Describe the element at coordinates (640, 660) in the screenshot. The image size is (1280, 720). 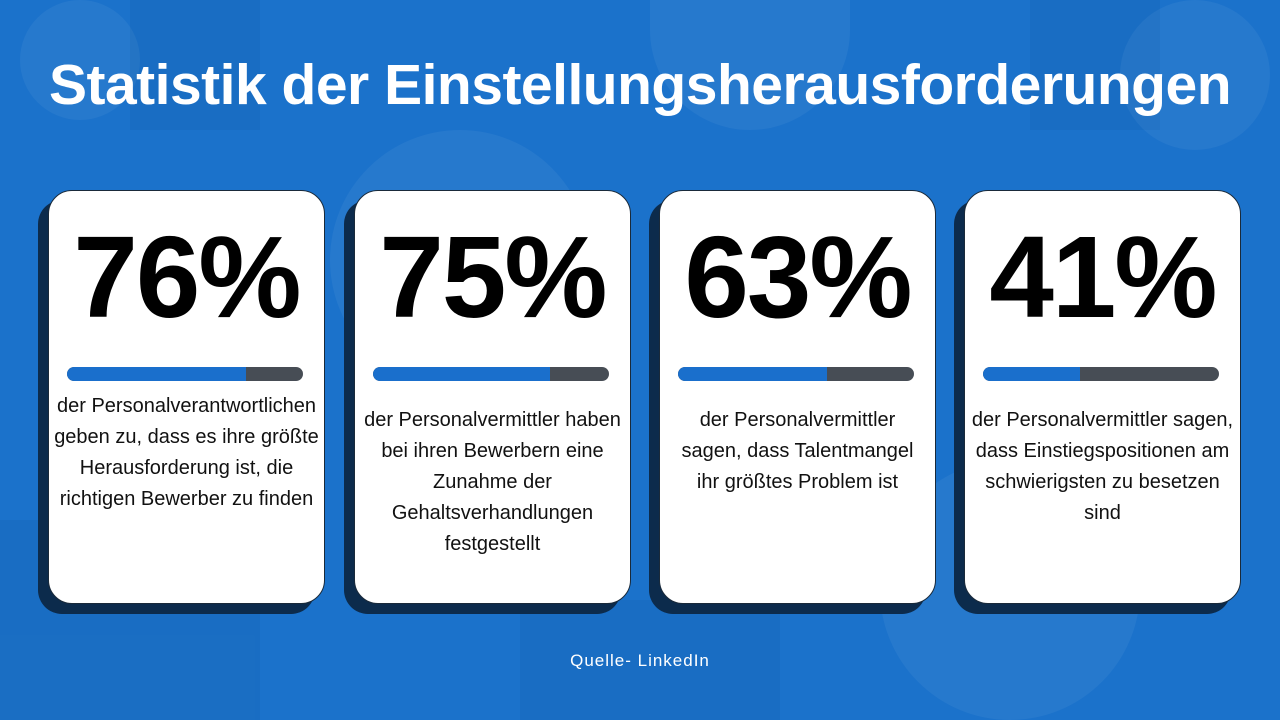
I see `source-label: Quelle- LinkedIn` at that location.